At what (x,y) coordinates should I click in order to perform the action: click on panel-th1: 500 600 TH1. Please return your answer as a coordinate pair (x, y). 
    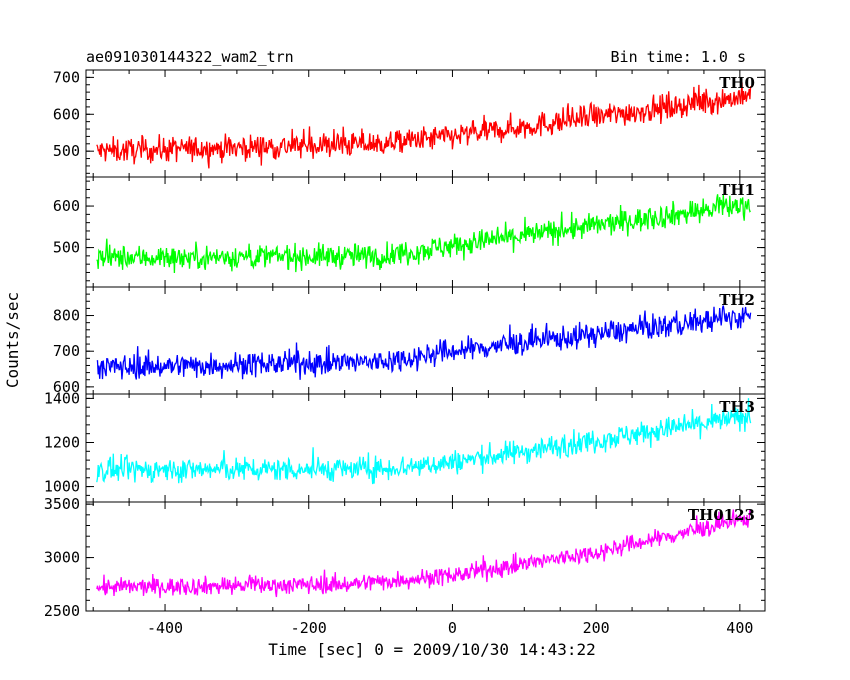
    Looking at the image, I should click on (409, 232).